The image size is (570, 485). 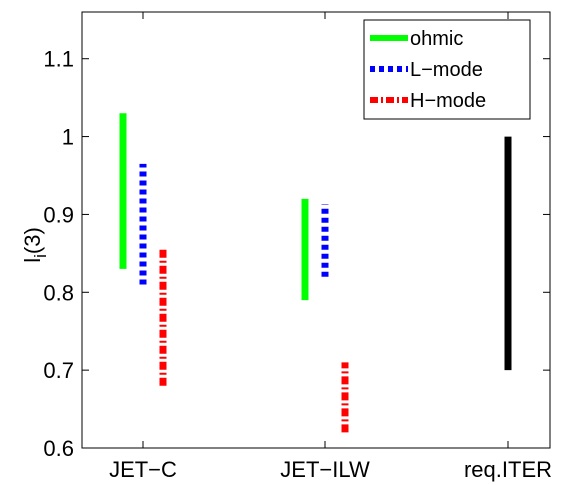 What do you see at coordinates (436, 39) in the screenshot?
I see `legend-label: ohmic` at bounding box center [436, 39].